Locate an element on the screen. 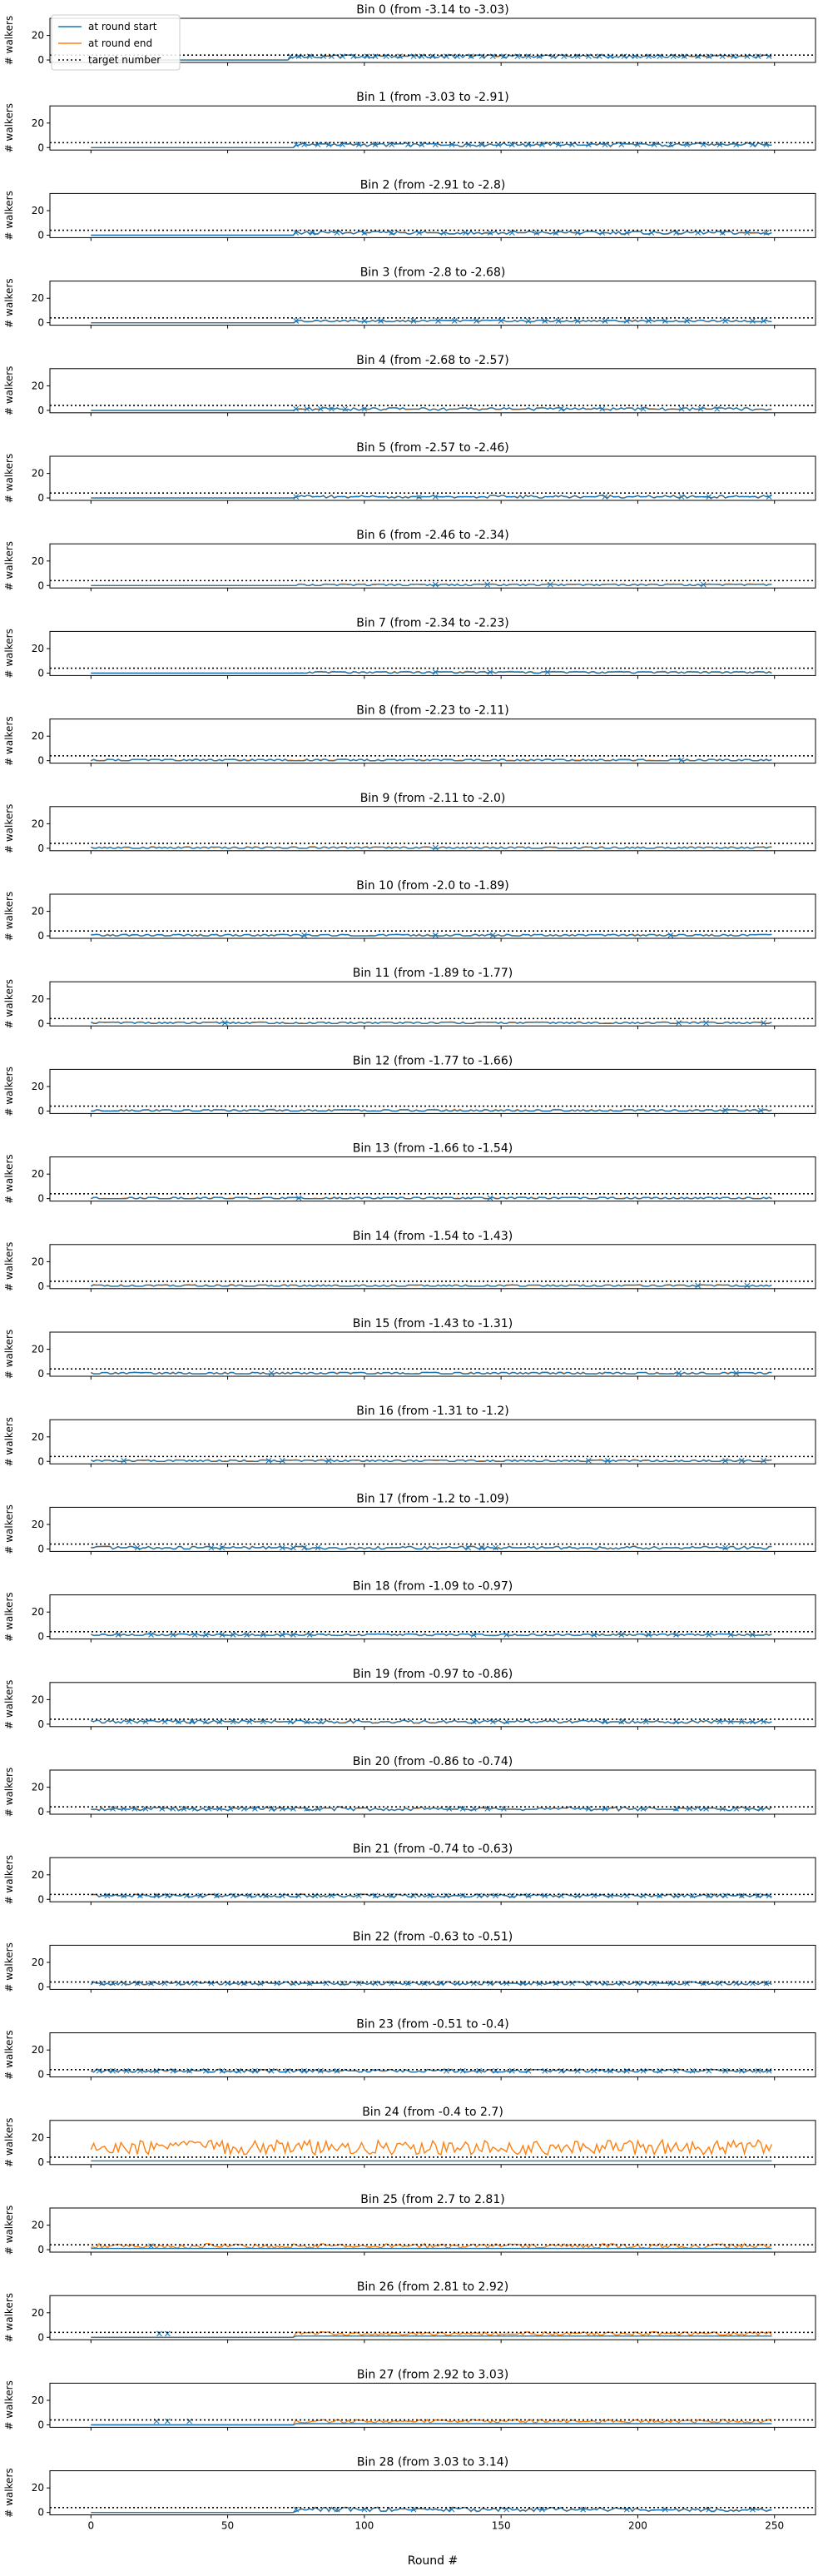  panel-title: Bin 0 (from -3.14 to -3.03) is located at coordinates (432, 10).